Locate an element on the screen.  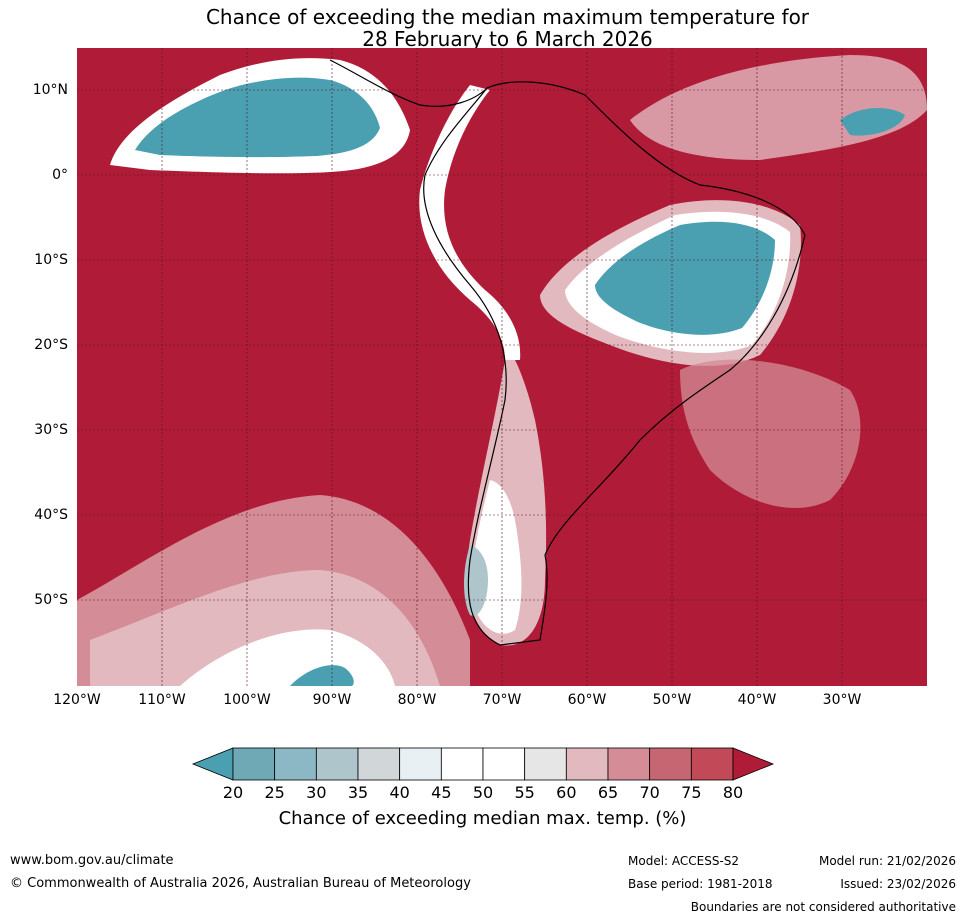
lat-label-50s: 50°S is located at coordinates (51, 600).